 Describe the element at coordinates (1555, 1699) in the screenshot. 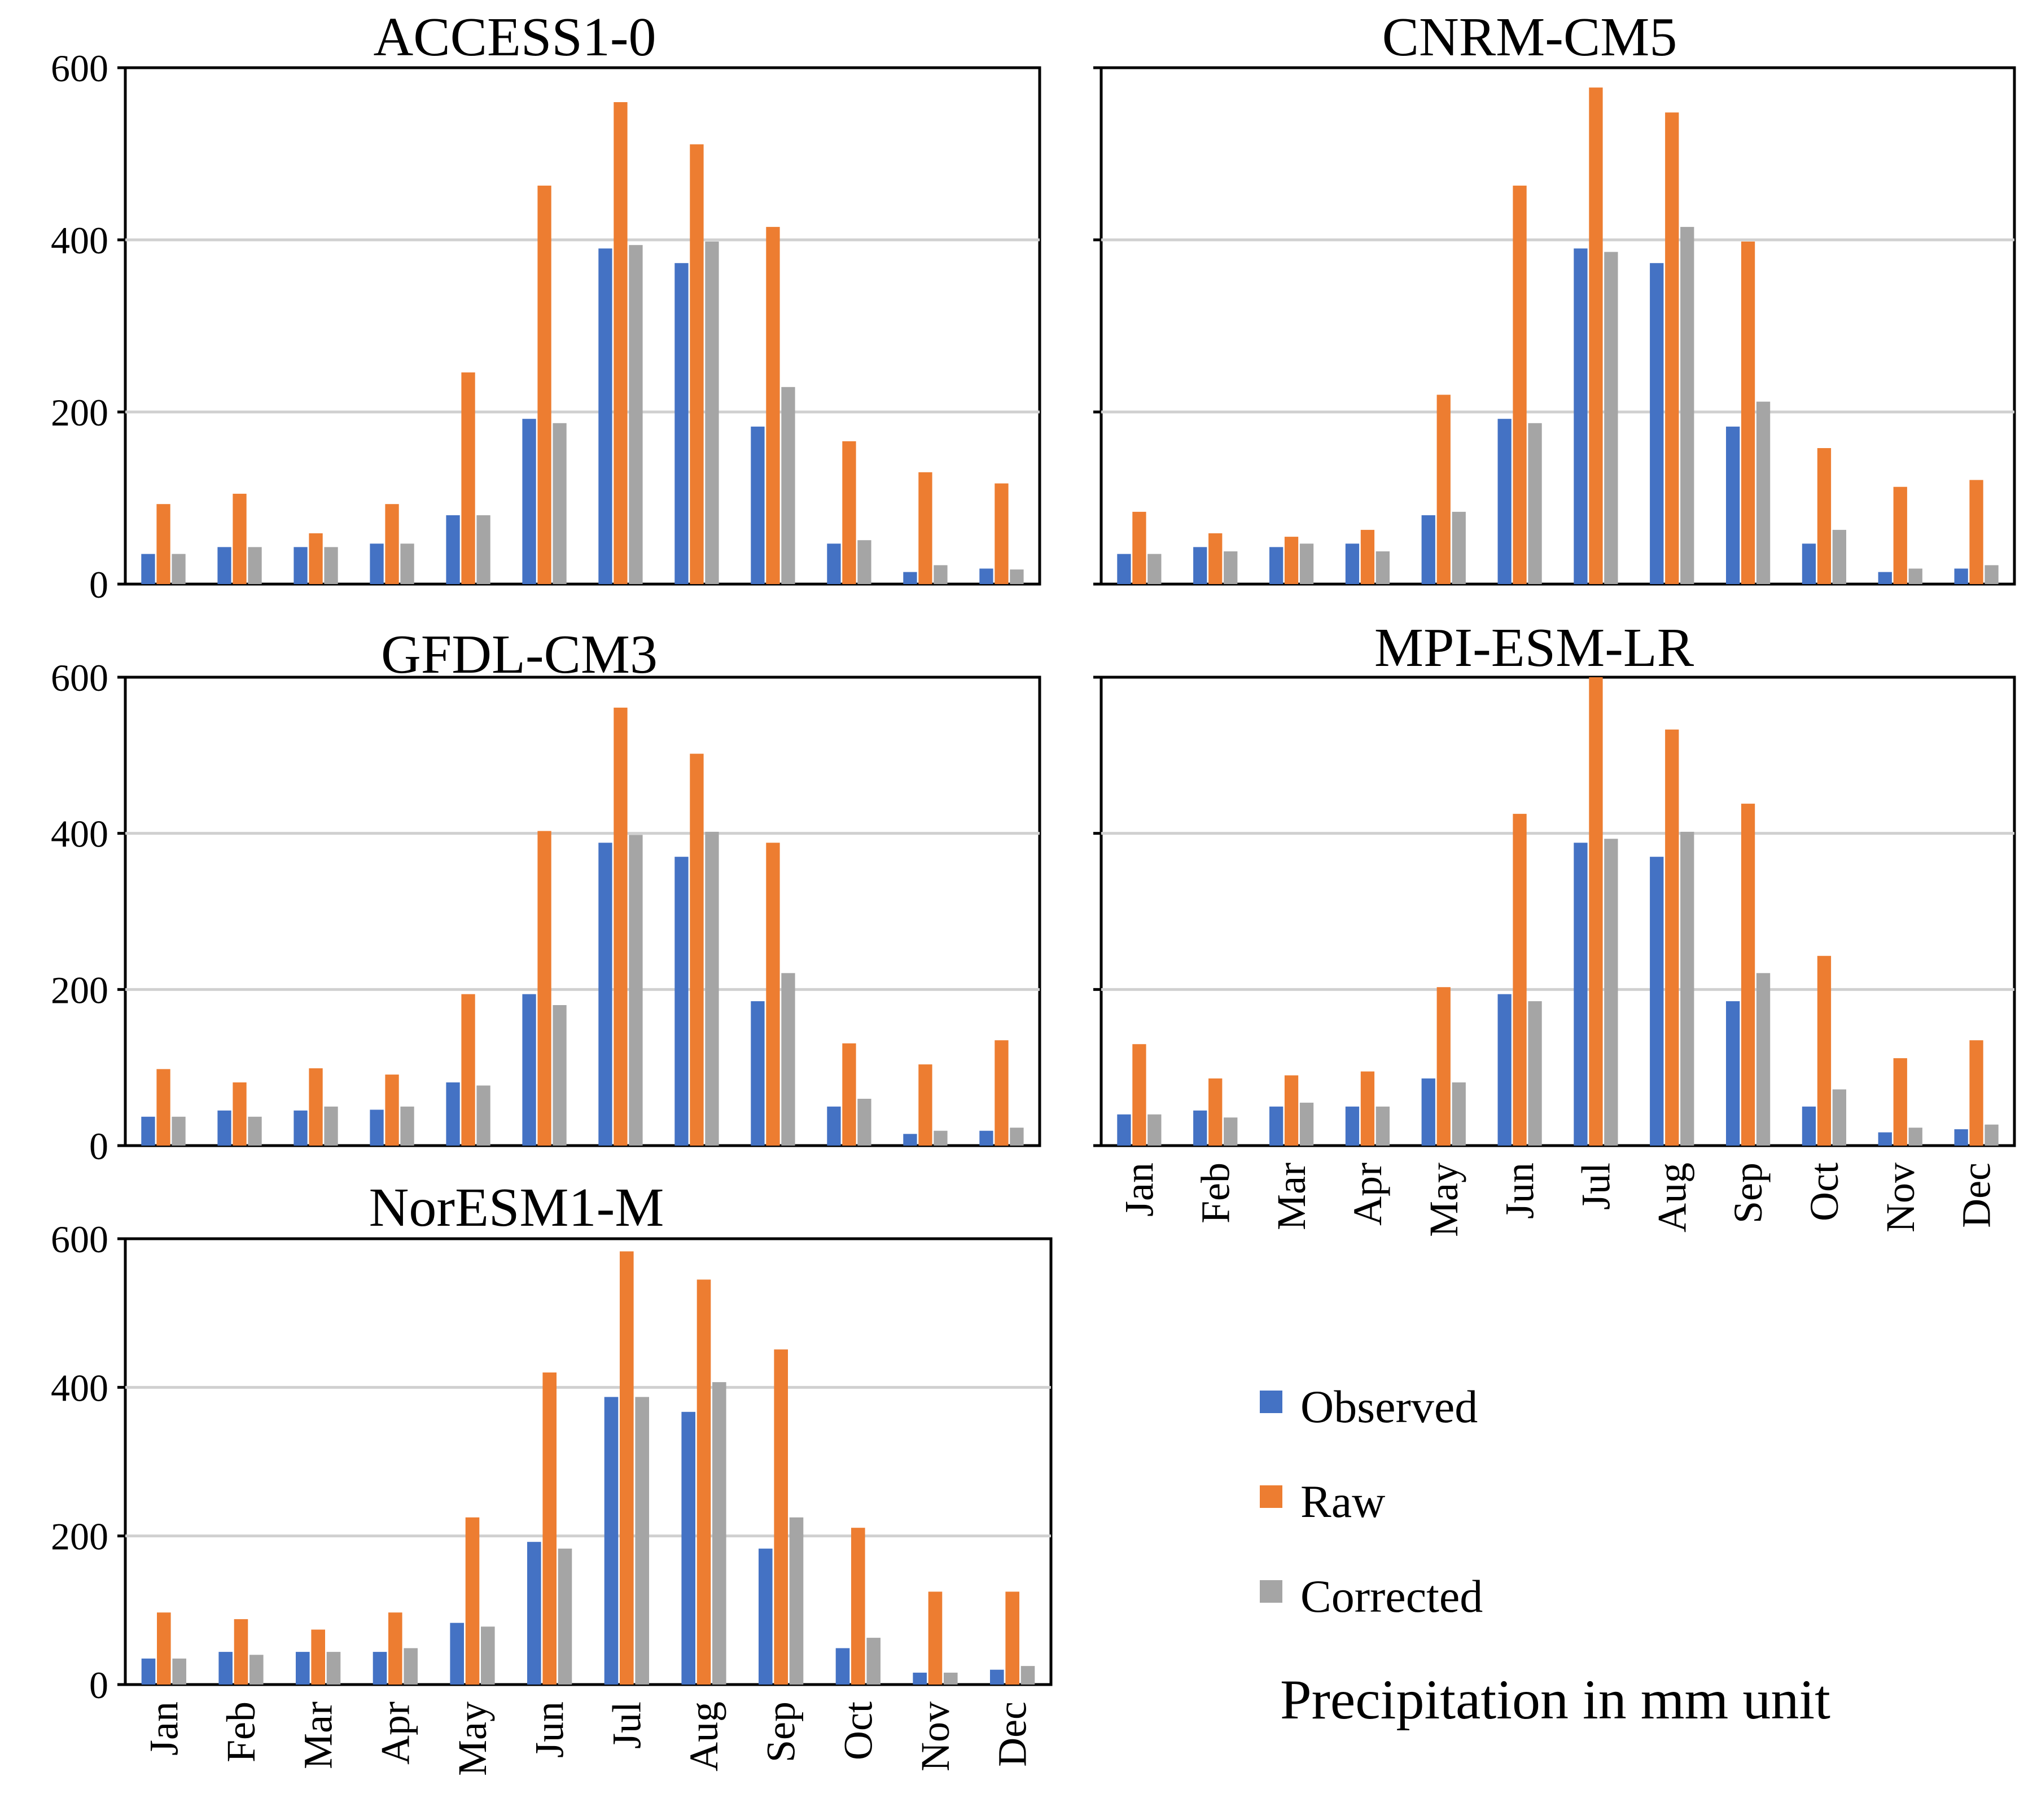

I see `figure-caption: Precipitation in mm unit` at that location.